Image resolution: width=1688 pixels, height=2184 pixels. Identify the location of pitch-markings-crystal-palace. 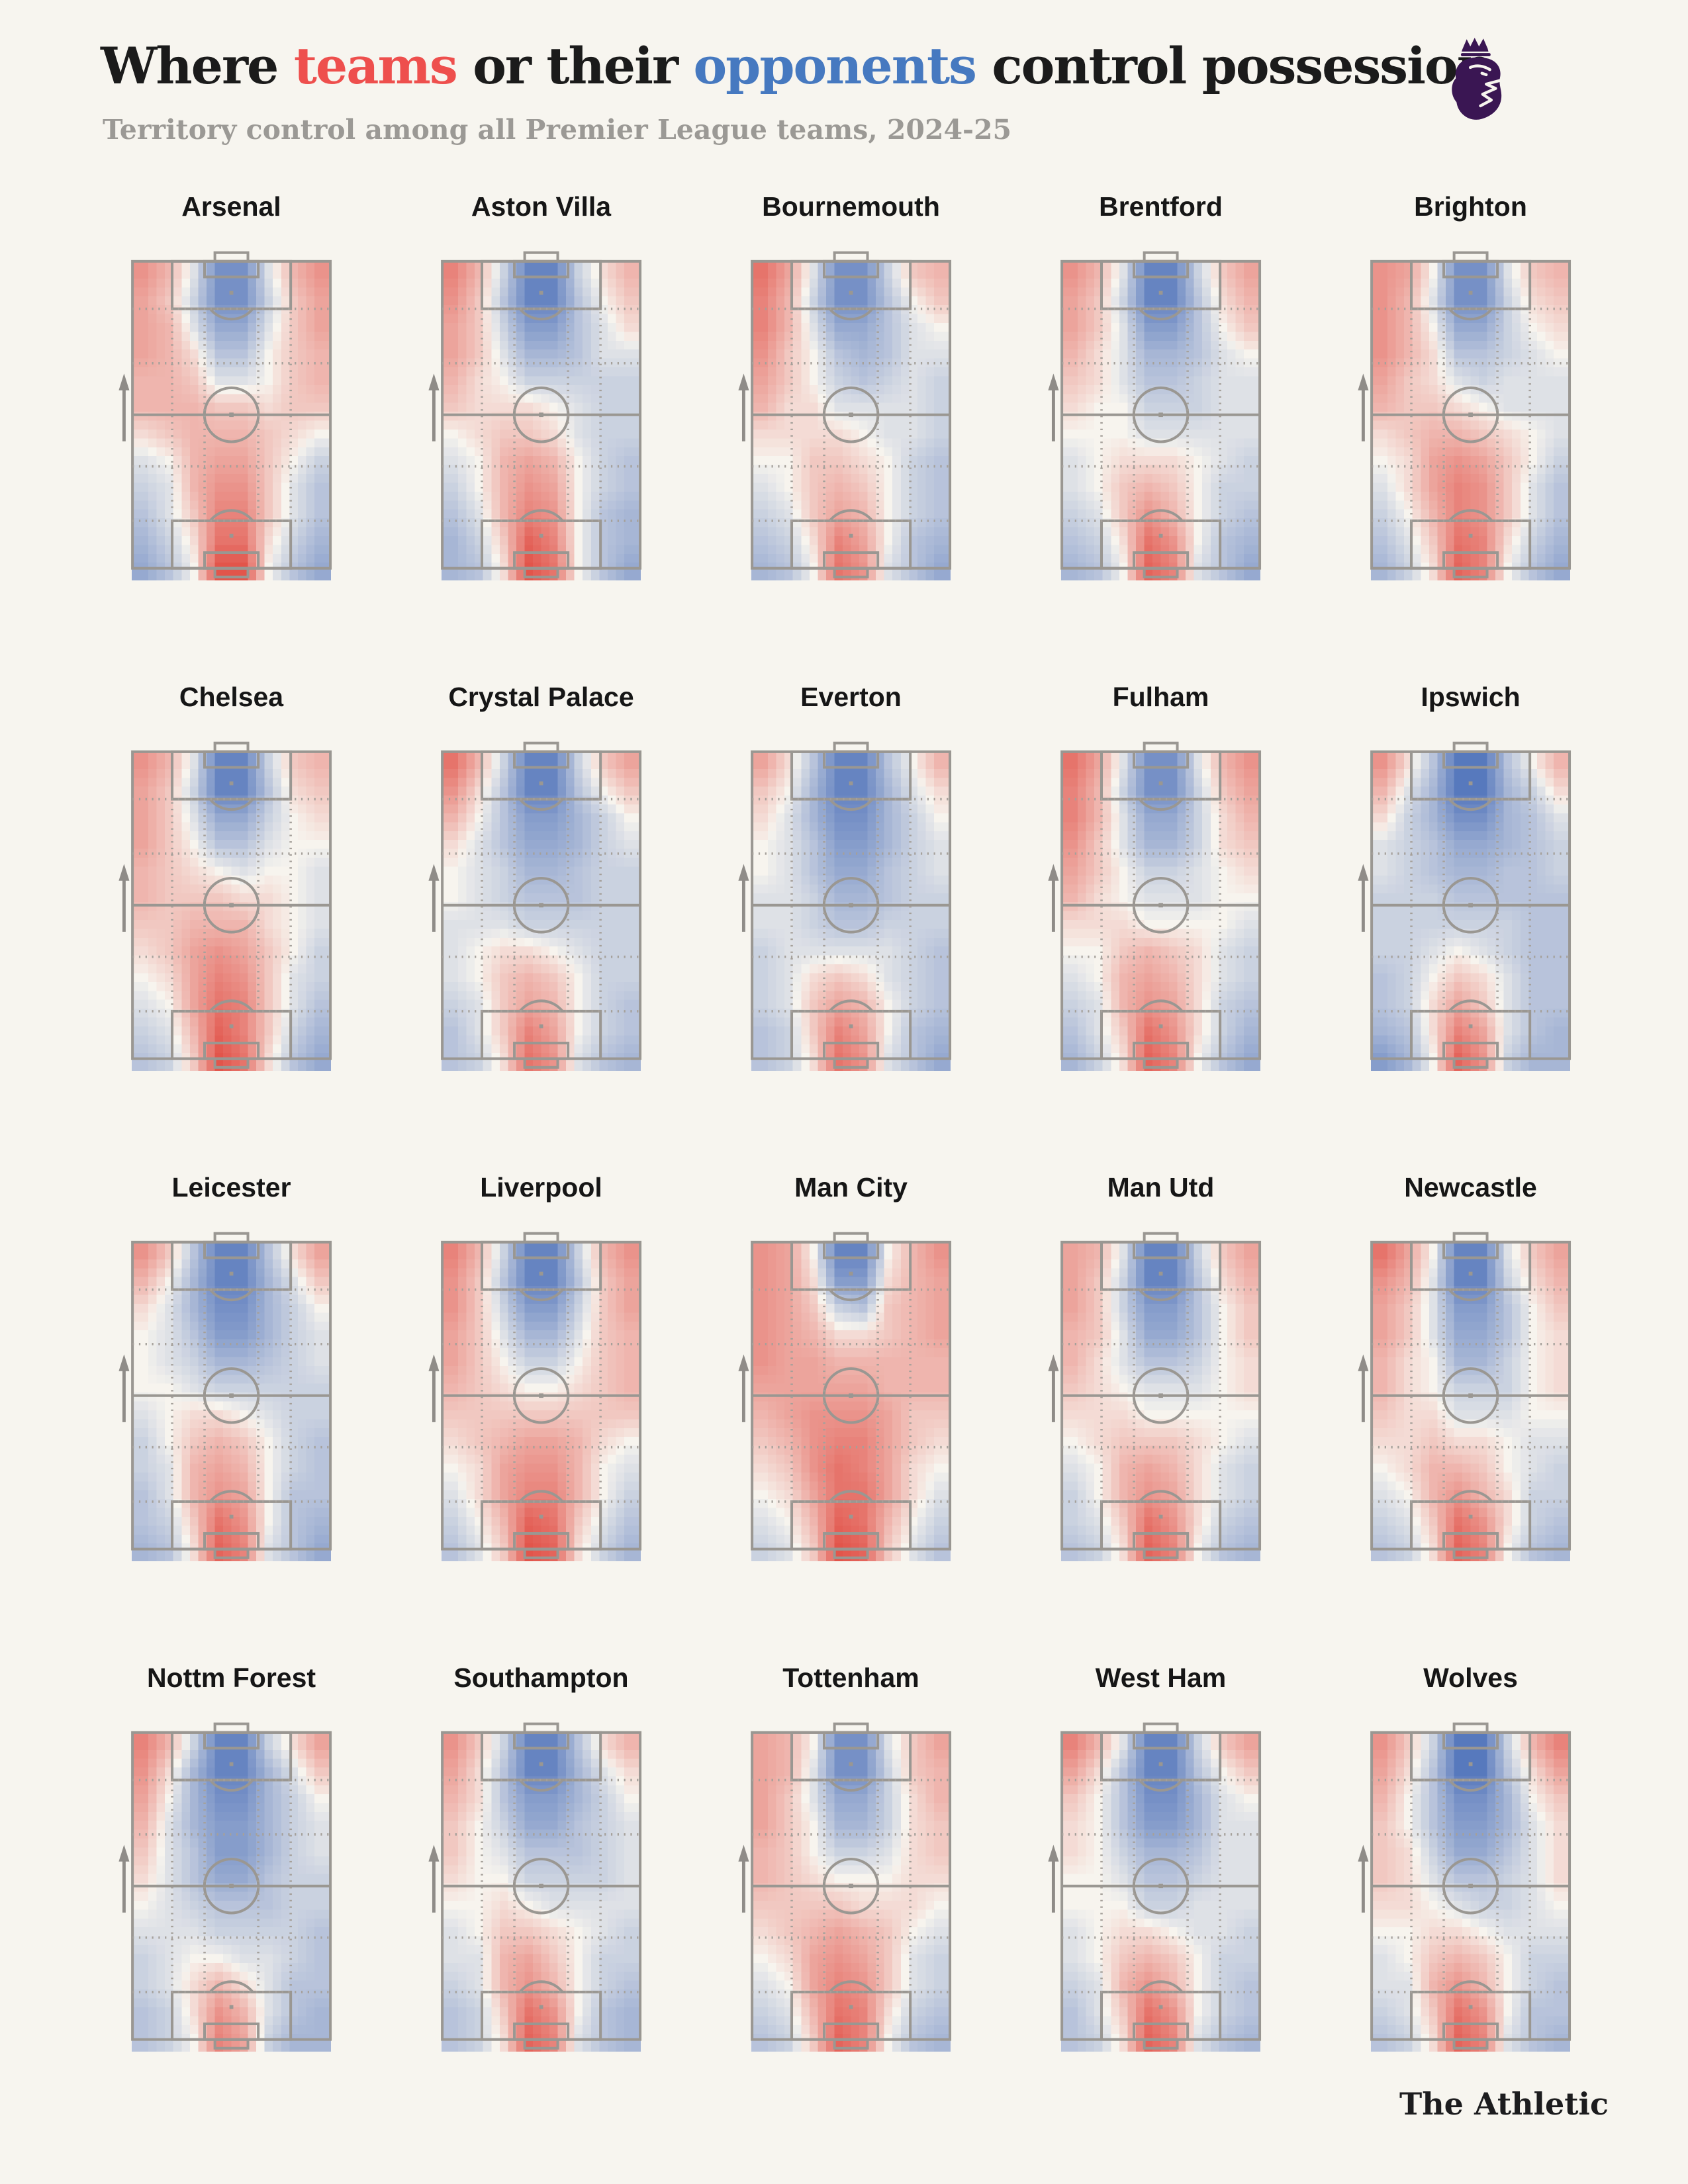
(534, 905).